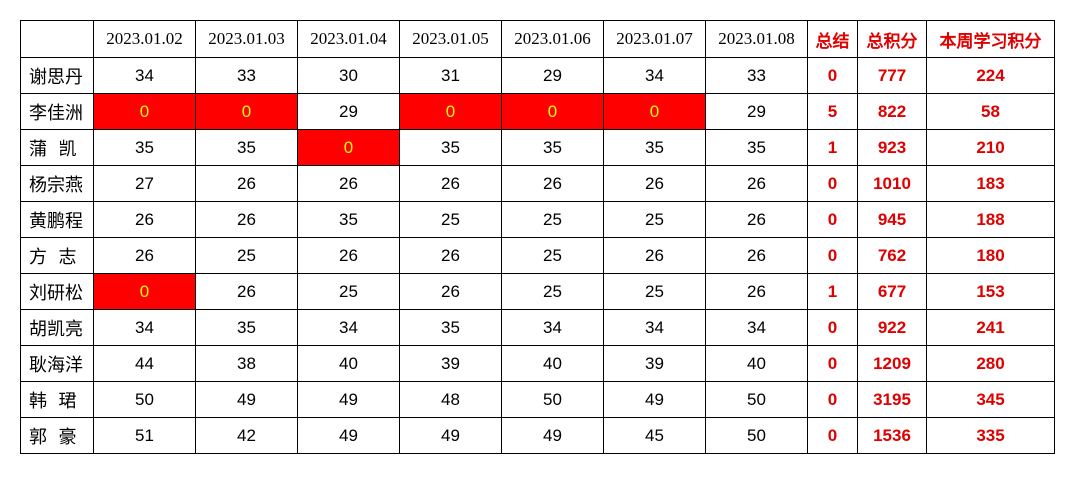  I want to click on header-cell: 2023.01.07, so click(654, 39).